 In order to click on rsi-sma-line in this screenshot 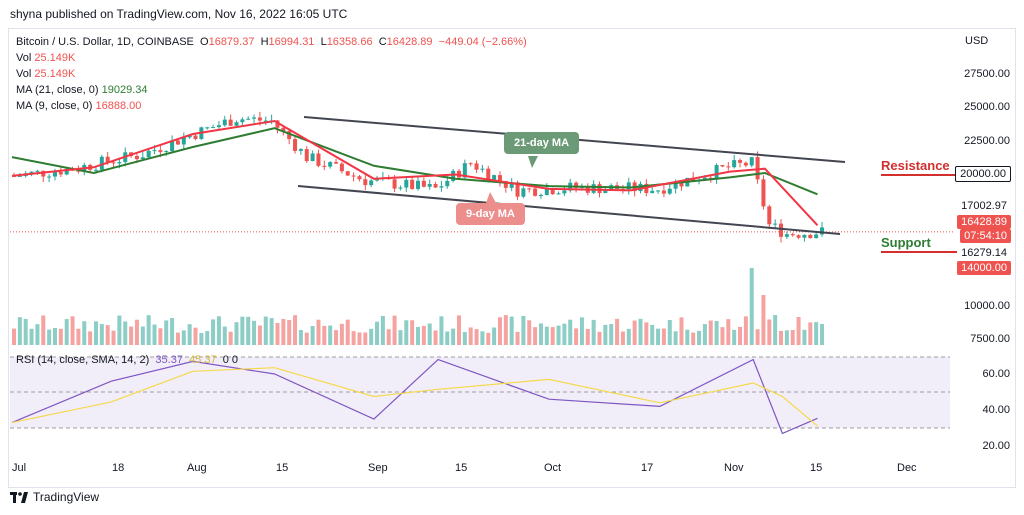, I will do `click(414, 397)`.